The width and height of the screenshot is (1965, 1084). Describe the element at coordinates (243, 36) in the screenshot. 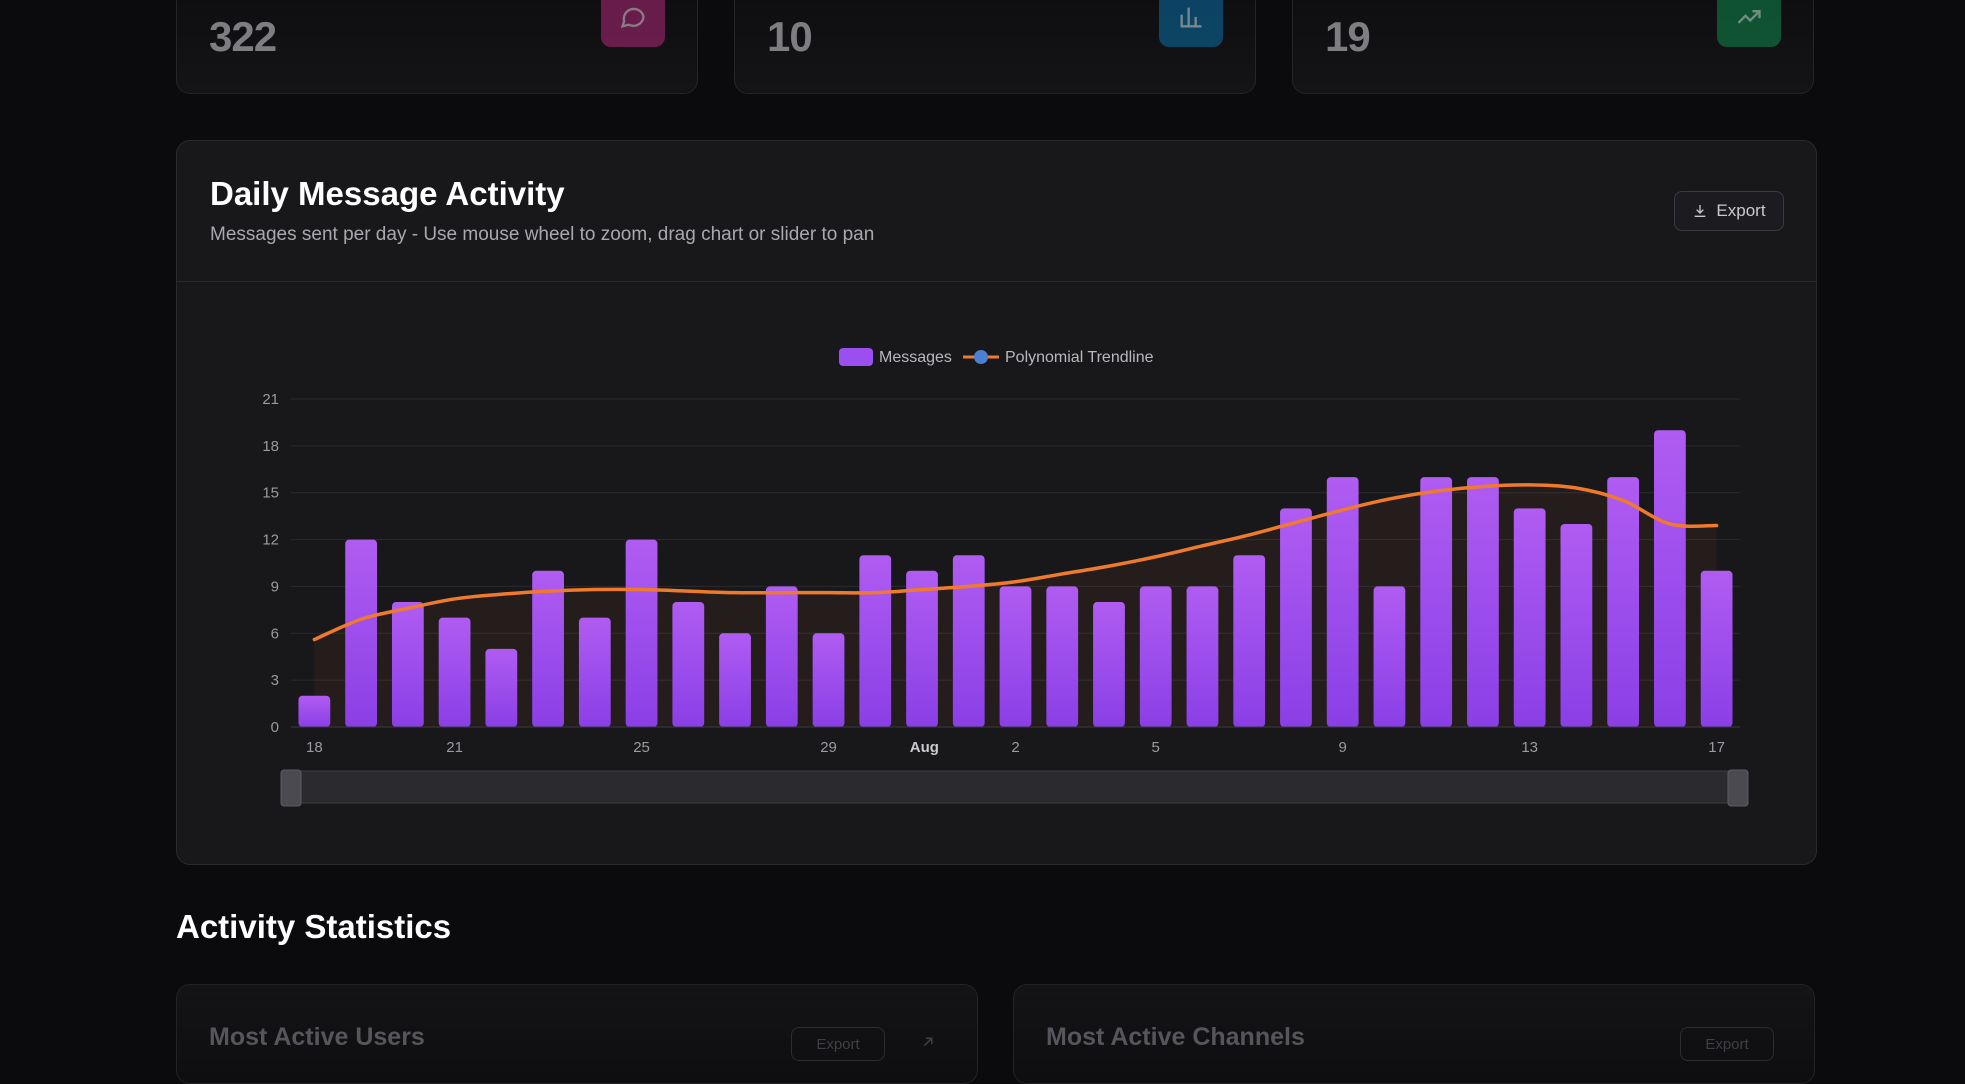

I see `stat-value: 322` at that location.